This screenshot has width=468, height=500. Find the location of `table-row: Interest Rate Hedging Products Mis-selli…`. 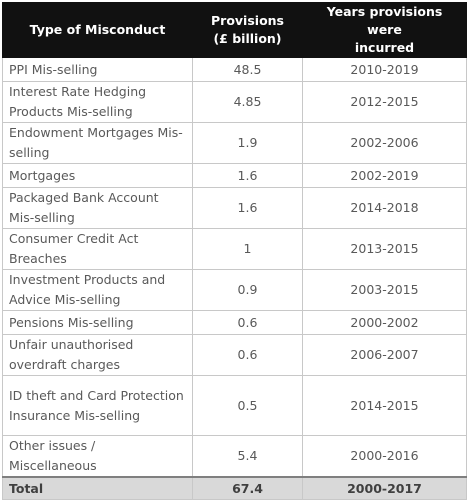

table-row: Interest Rate Hedging Products Mis-selli… is located at coordinates (234, 102).